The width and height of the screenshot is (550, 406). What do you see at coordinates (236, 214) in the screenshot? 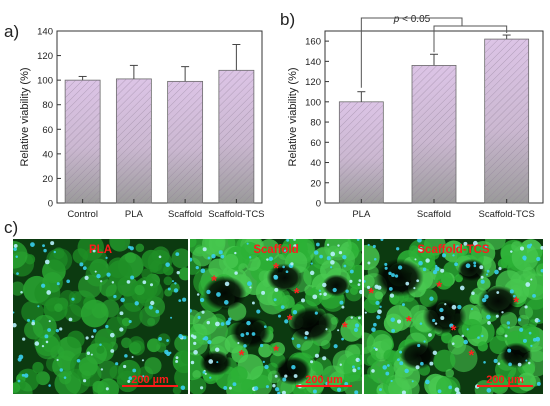
I see `a-x-tick-label: Scaffold-TCS` at bounding box center [236, 214].